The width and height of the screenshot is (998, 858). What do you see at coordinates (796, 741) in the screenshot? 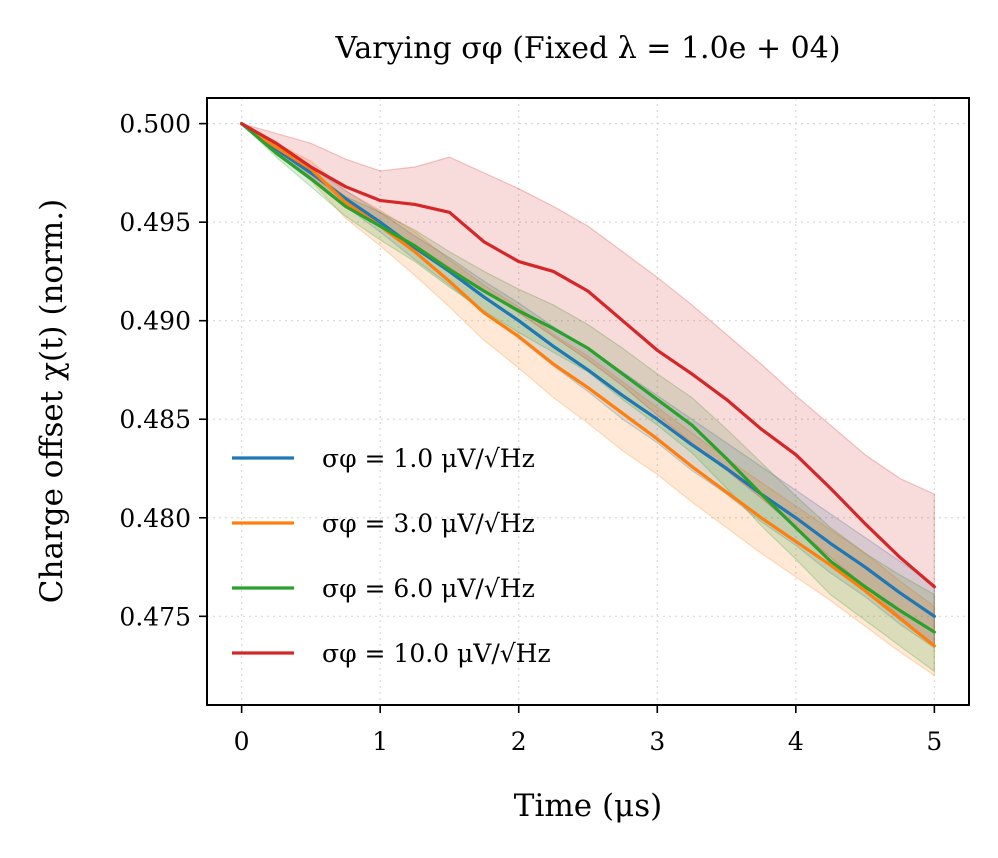
I see `x-tick-label: 4` at bounding box center [796, 741].